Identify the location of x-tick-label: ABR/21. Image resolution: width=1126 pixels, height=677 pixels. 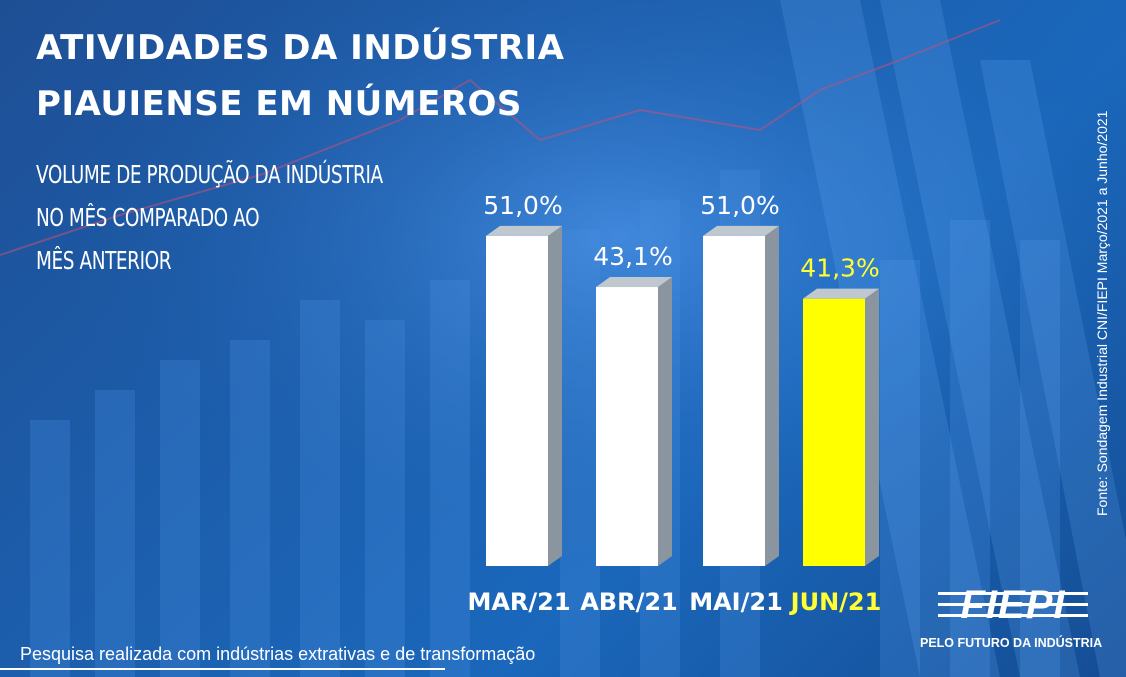
(629, 602).